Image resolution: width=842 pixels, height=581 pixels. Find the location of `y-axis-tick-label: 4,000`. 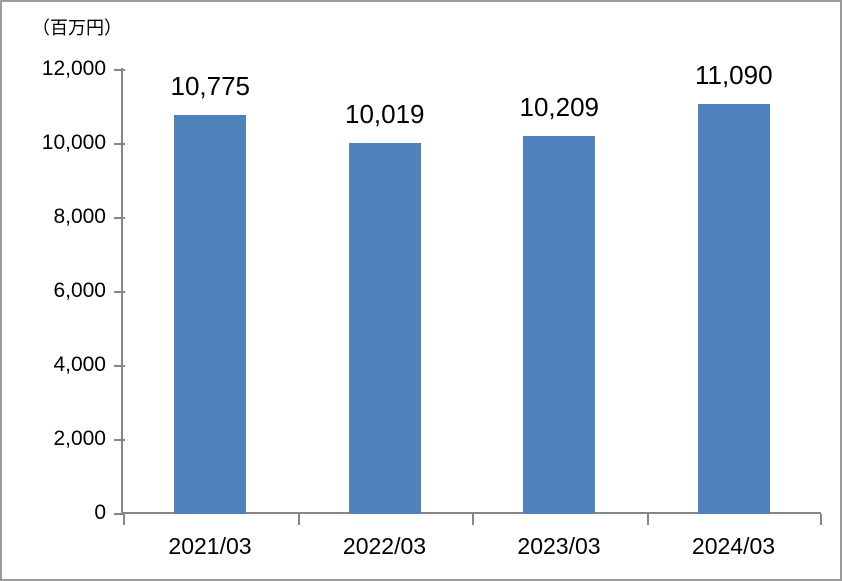

y-axis-tick-label: 4,000 is located at coordinates (79, 364).